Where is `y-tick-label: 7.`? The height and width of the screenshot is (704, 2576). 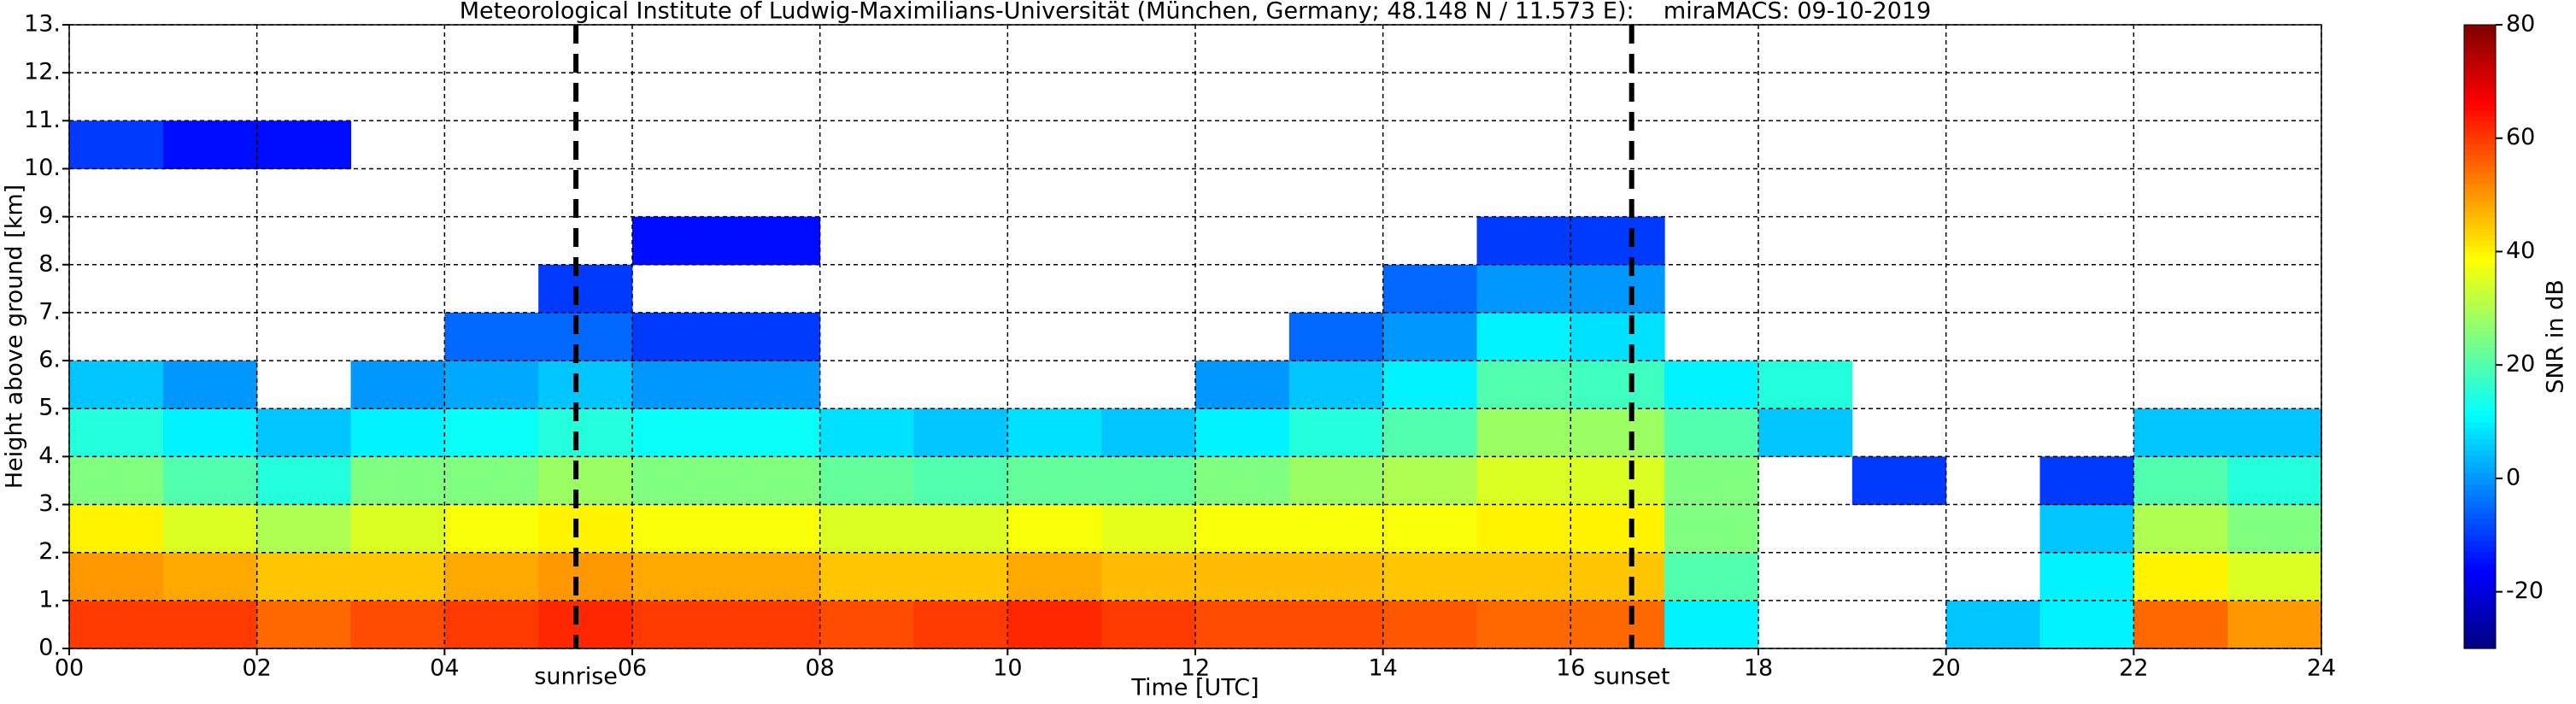 y-tick-label: 7. is located at coordinates (49, 311).